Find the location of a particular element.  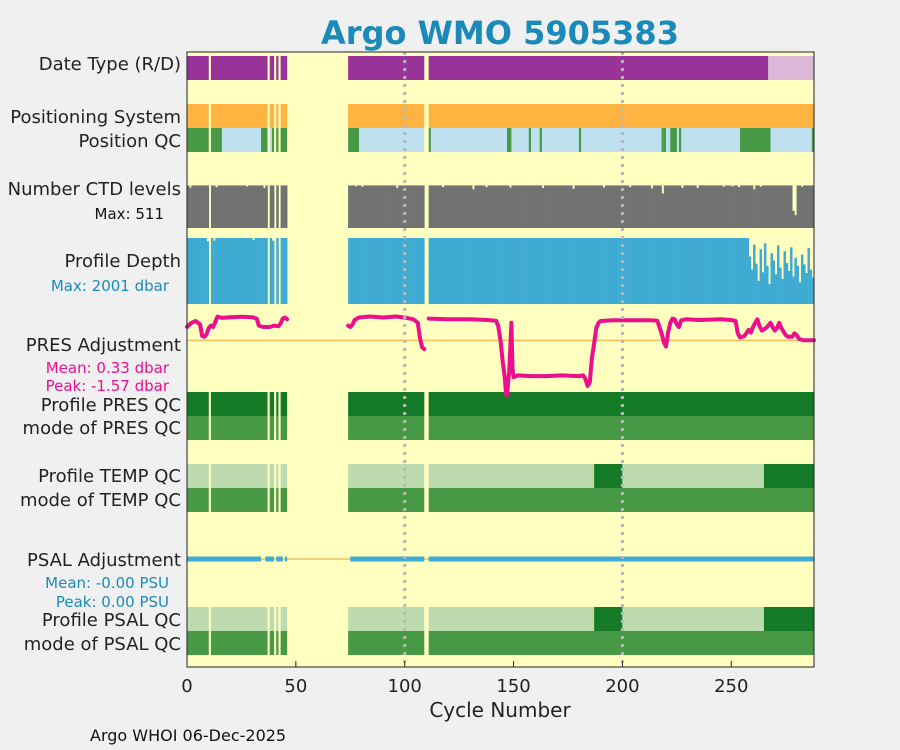

sublabel-psal-mean: Mean: -0.00 PSU is located at coordinates (107, 583).